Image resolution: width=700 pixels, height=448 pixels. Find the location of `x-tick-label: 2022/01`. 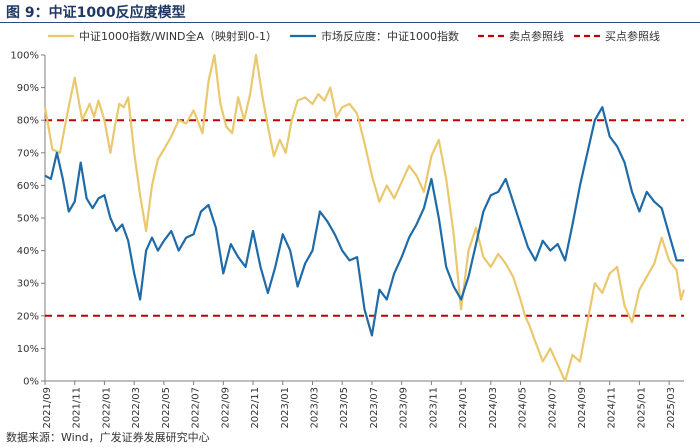

x-tick-label: 2022/01 is located at coordinates (106, 408).